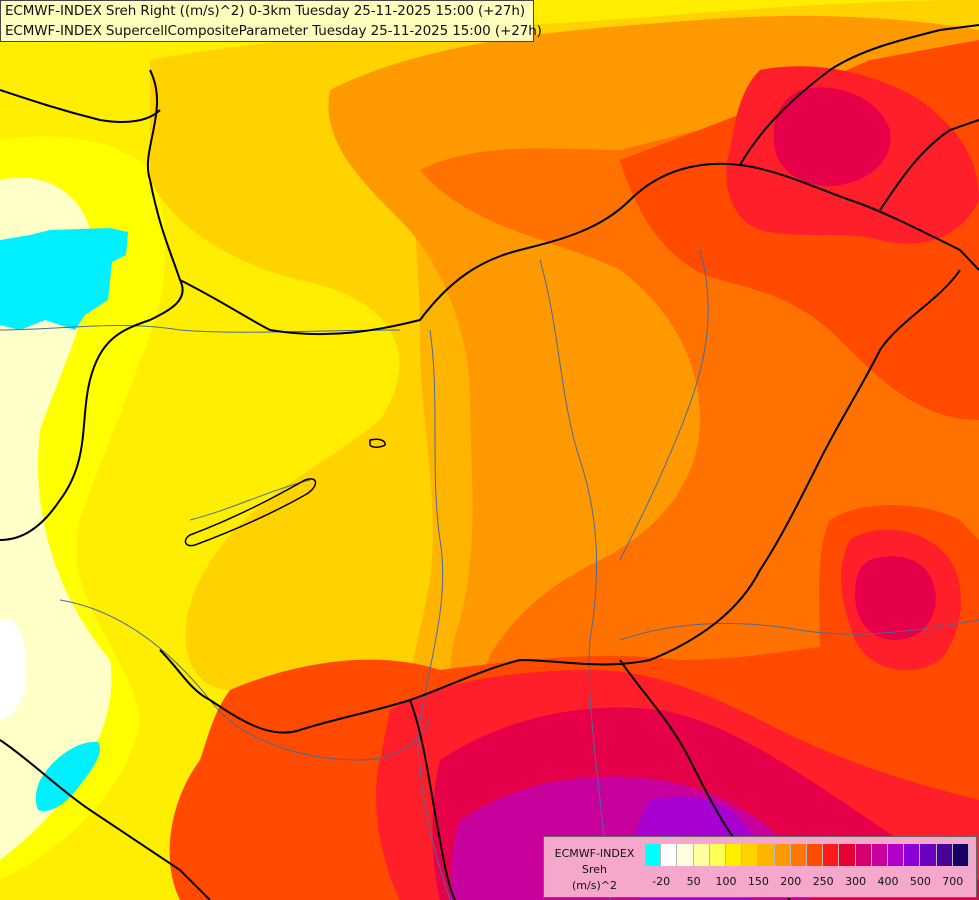 This screenshot has width=979, height=900. I want to click on legend-tick: 400, so click(888, 881).